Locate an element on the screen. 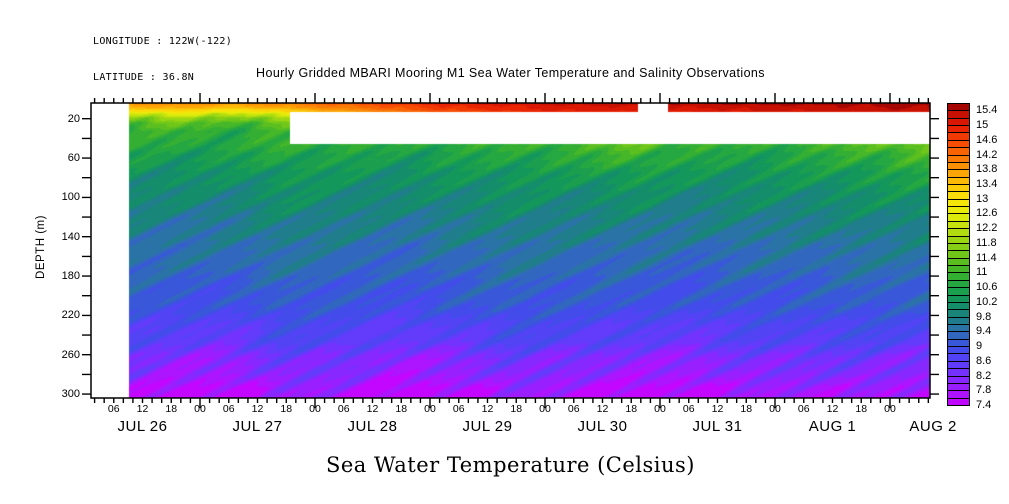  colorbar-tick-label: 13 is located at coordinates (982, 198).